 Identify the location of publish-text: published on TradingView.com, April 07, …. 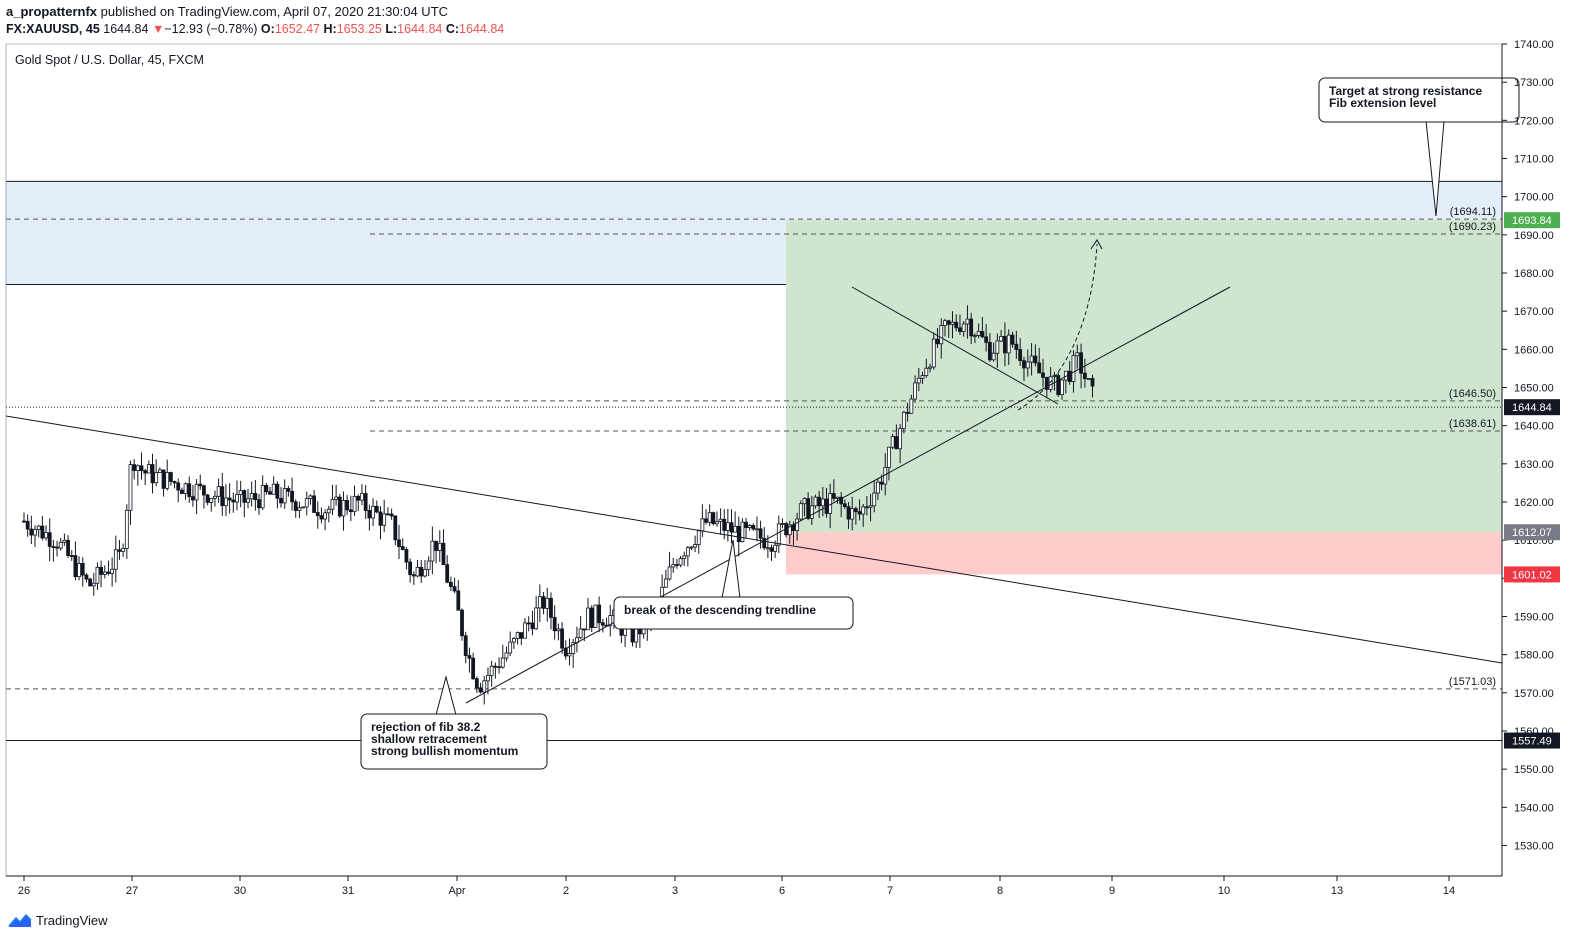
(274, 11).